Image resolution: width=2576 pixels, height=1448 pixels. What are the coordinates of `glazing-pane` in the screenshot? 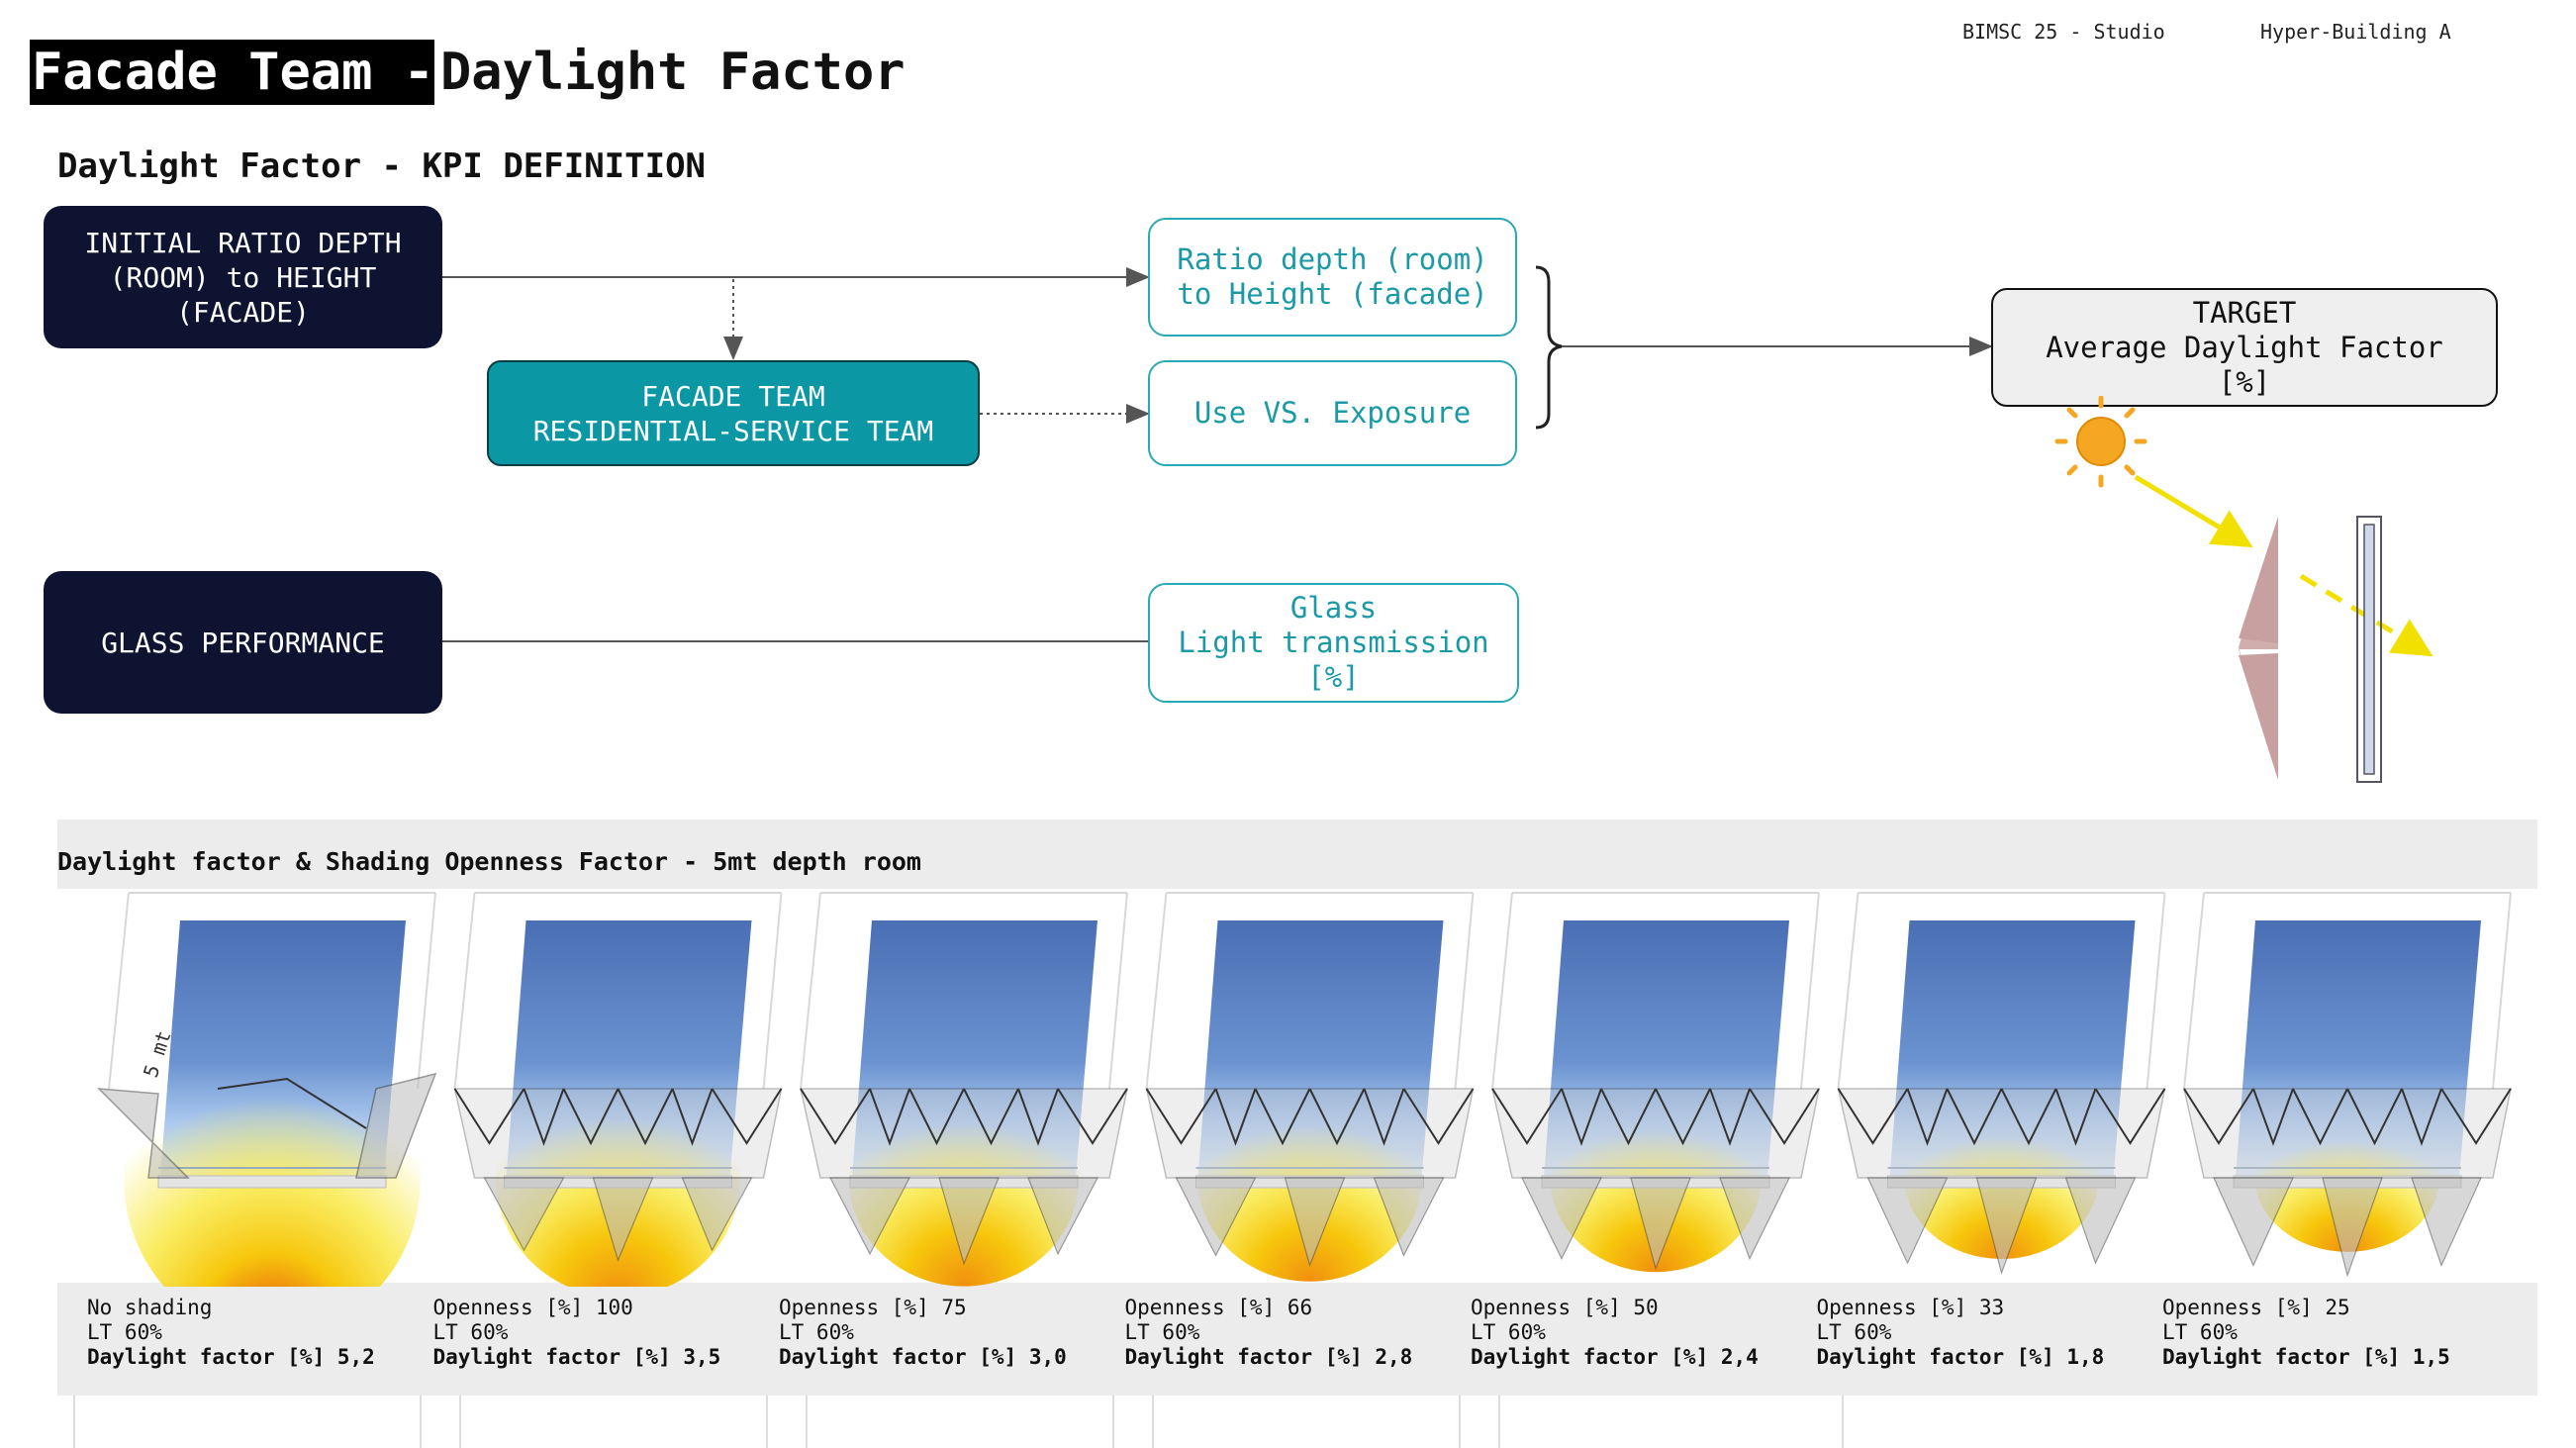 It's located at (2369, 649).